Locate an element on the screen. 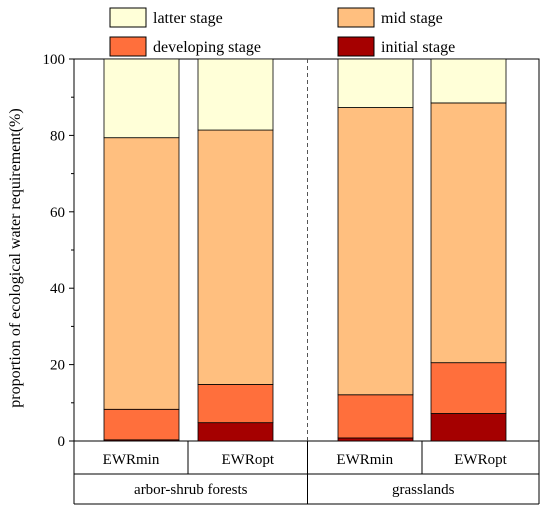 The width and height of the screenshot is (550, 511). y-tick-label-100: 100 is located at coordinates (54, 60).